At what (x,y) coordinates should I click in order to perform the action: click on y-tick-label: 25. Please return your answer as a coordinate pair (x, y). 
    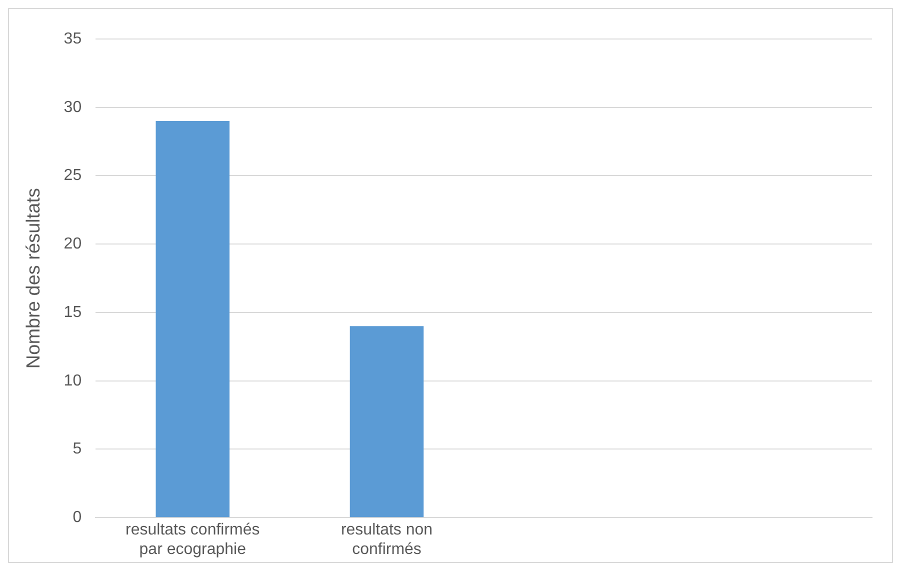
    Looking at the image, I should click on (73, 175).